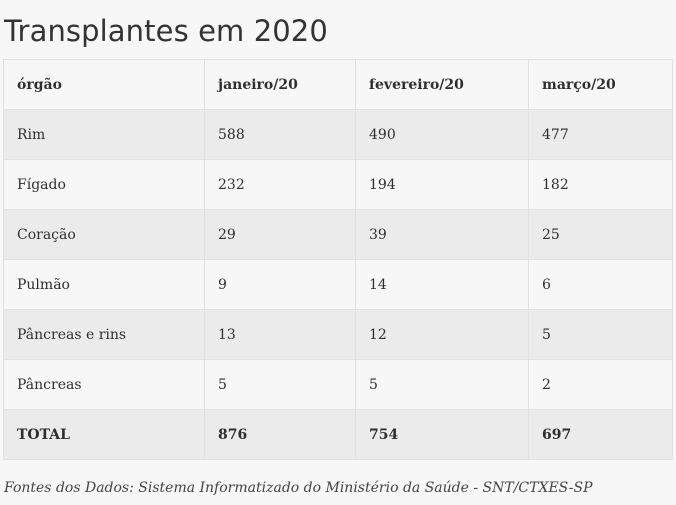  Describe the element at coordinates (442, 234) in the screenshot. I see `february-cell: 39` at that location.